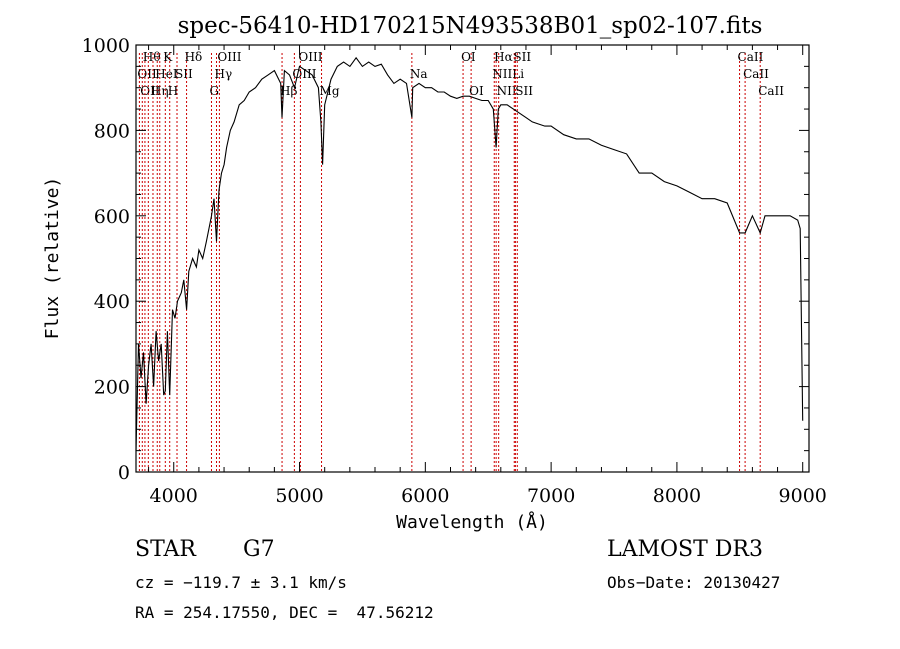 This screenshot has height=649, width=900. What do you see at coordinates (168, 57) in the screenshot?
I see `line-marker-label: K` at bounding box center [168, 57].